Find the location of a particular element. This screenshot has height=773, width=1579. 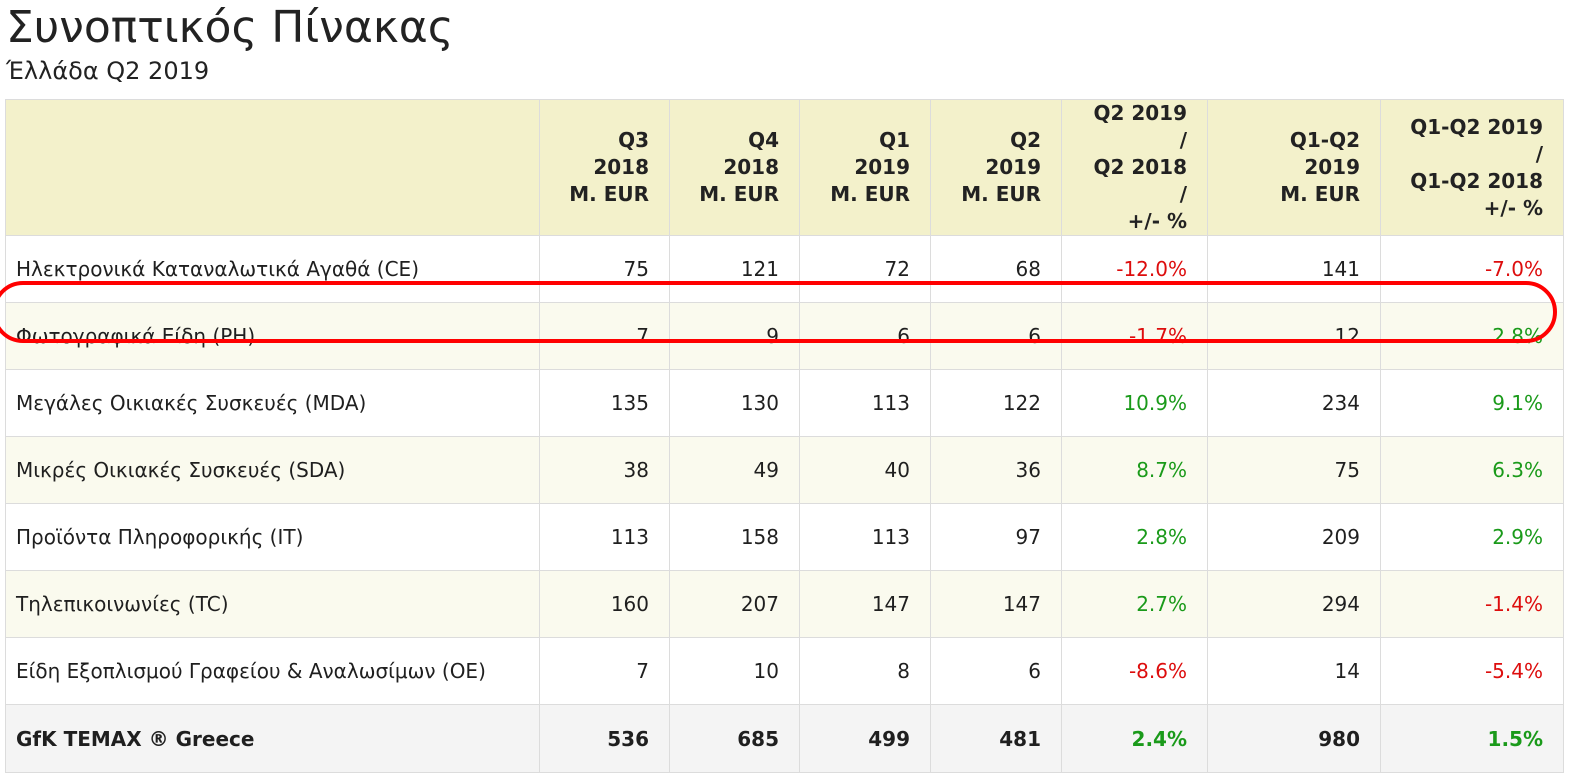

table-cell: 536 is located at coordinates (604, 738).